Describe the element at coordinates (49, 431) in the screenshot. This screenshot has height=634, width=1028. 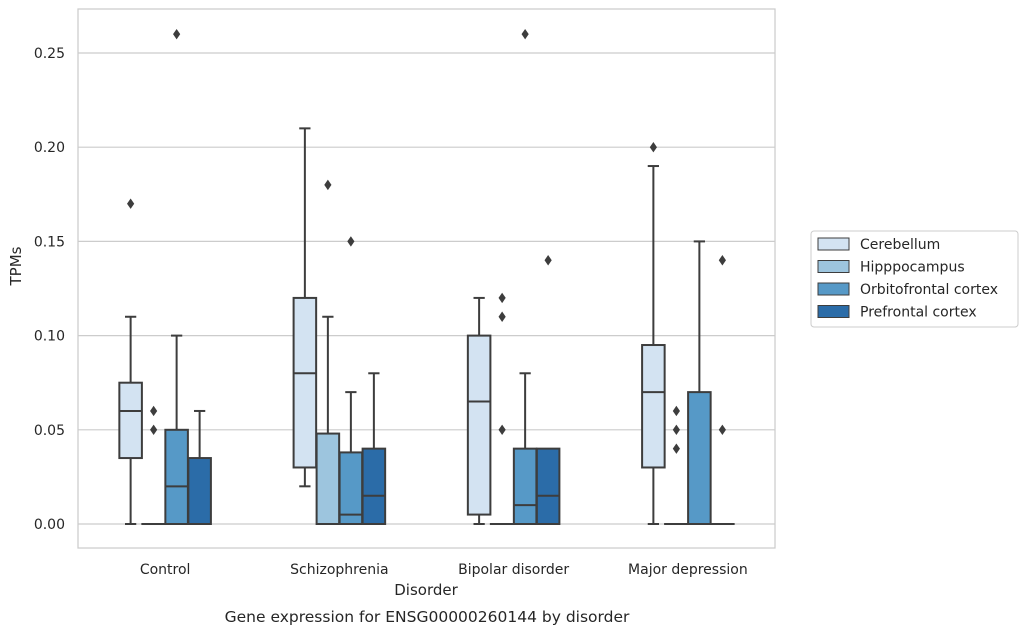
I see `y-tick-label: 0.05` at that location.